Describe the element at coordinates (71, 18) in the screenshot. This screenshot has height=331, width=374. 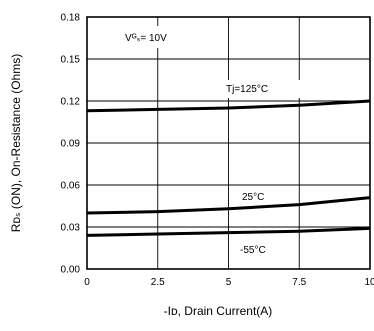
I see `y-tick-label: 0.18` at that location.